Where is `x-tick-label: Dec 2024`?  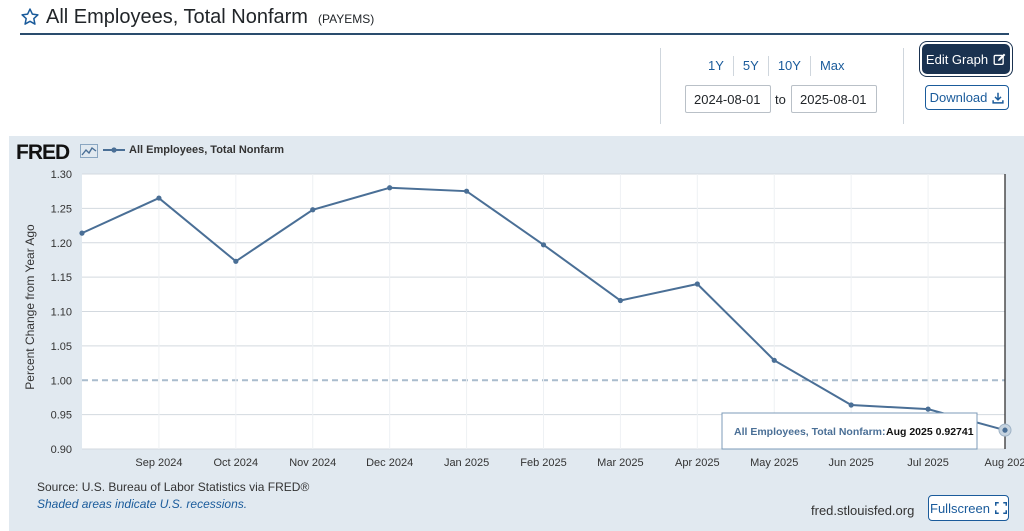 x-tick-label: Dec 2024 is located at coordinates (389, 463).